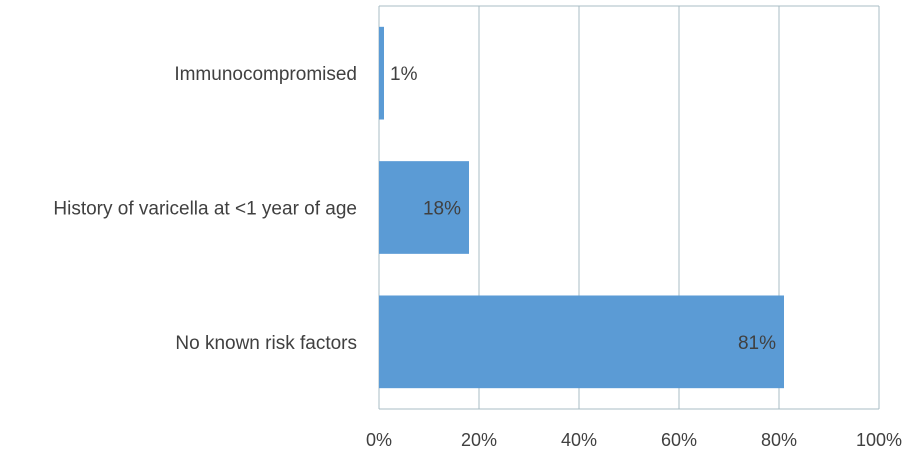  What do you see at coordinates (404, 74) in the screenshot?
I see `data-label: 1%` at bounding box center [404, 74].